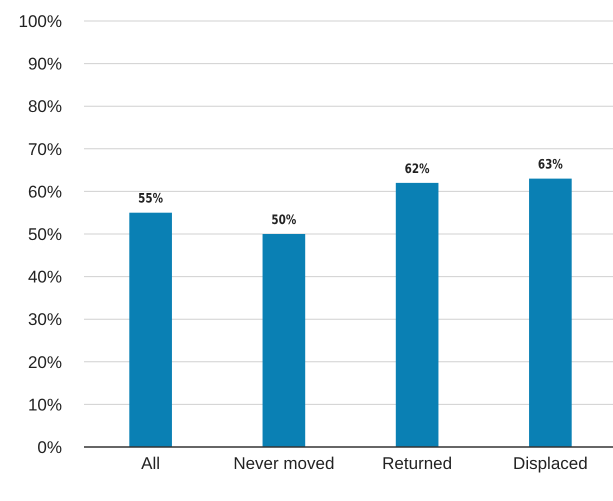 The image size is (613, 501). Describe the element at coordinates (283, 463) in the screenshot. I see `x-tick-label: Never moved` at that location.